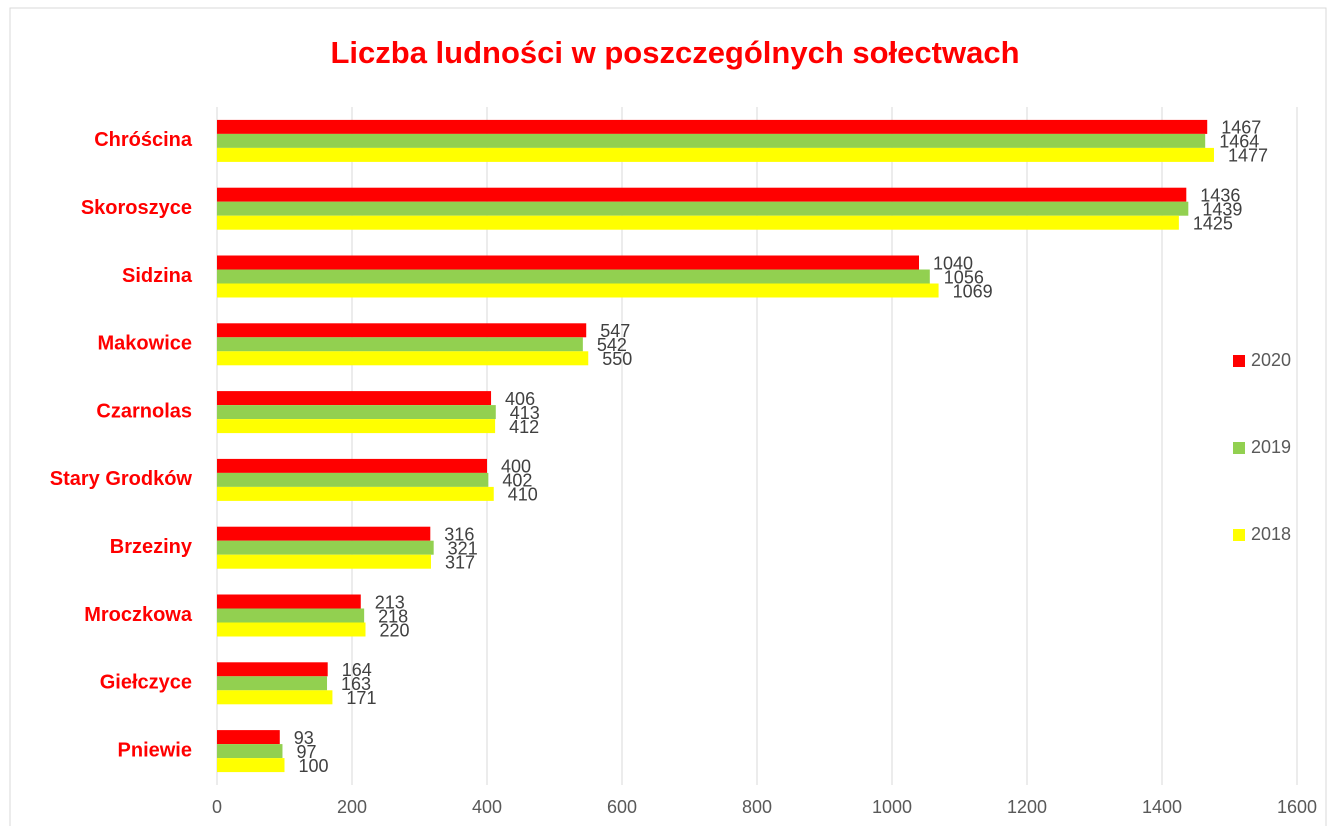 This screenshot has width=1327, height=826. Describe the element at coordinates (757, 807) in the screenshot. I see `x-tick-label: 800` at that location.